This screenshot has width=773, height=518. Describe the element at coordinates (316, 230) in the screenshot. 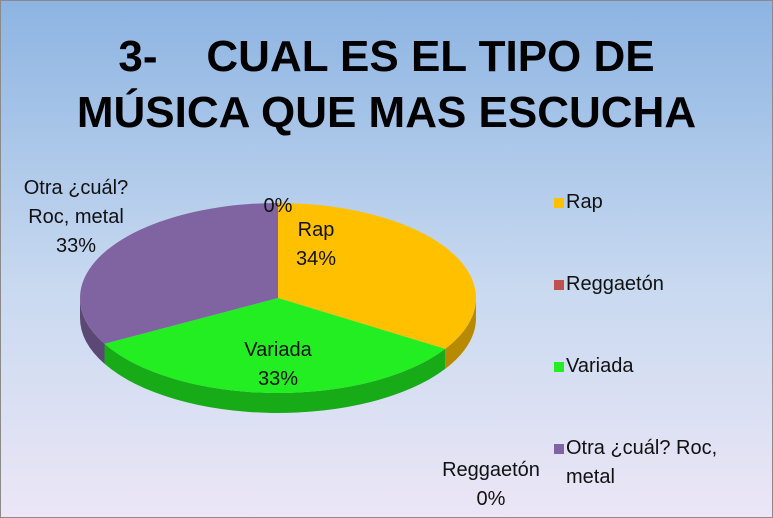

I see `data-label-name: Rap` at that location.